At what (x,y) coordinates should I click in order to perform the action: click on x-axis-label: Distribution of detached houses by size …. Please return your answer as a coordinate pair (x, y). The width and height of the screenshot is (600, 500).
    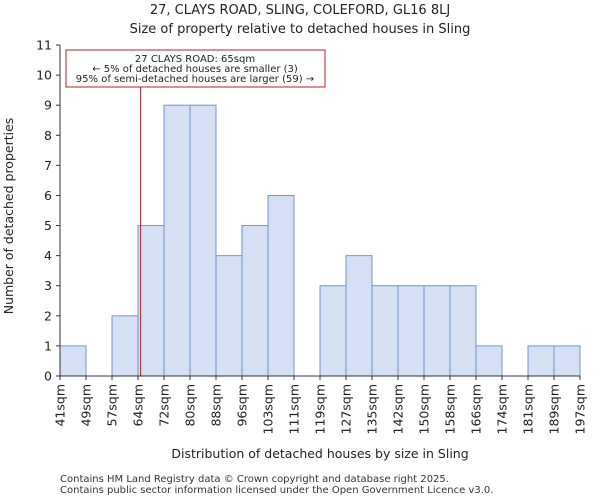
    Looking at the image, I should click on (319, 453).